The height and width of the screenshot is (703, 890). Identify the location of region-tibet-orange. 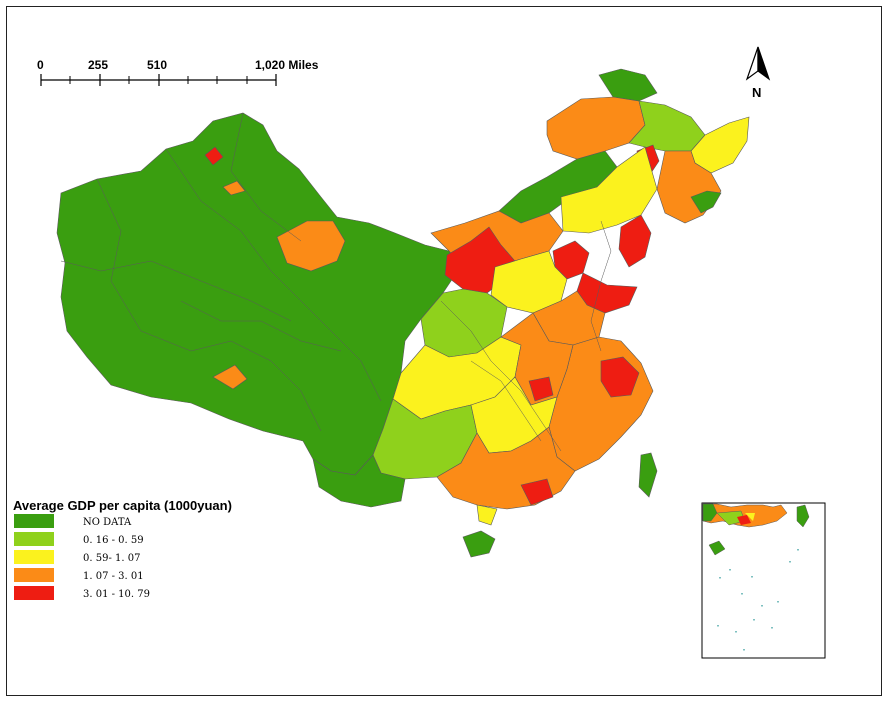
(230, 377).